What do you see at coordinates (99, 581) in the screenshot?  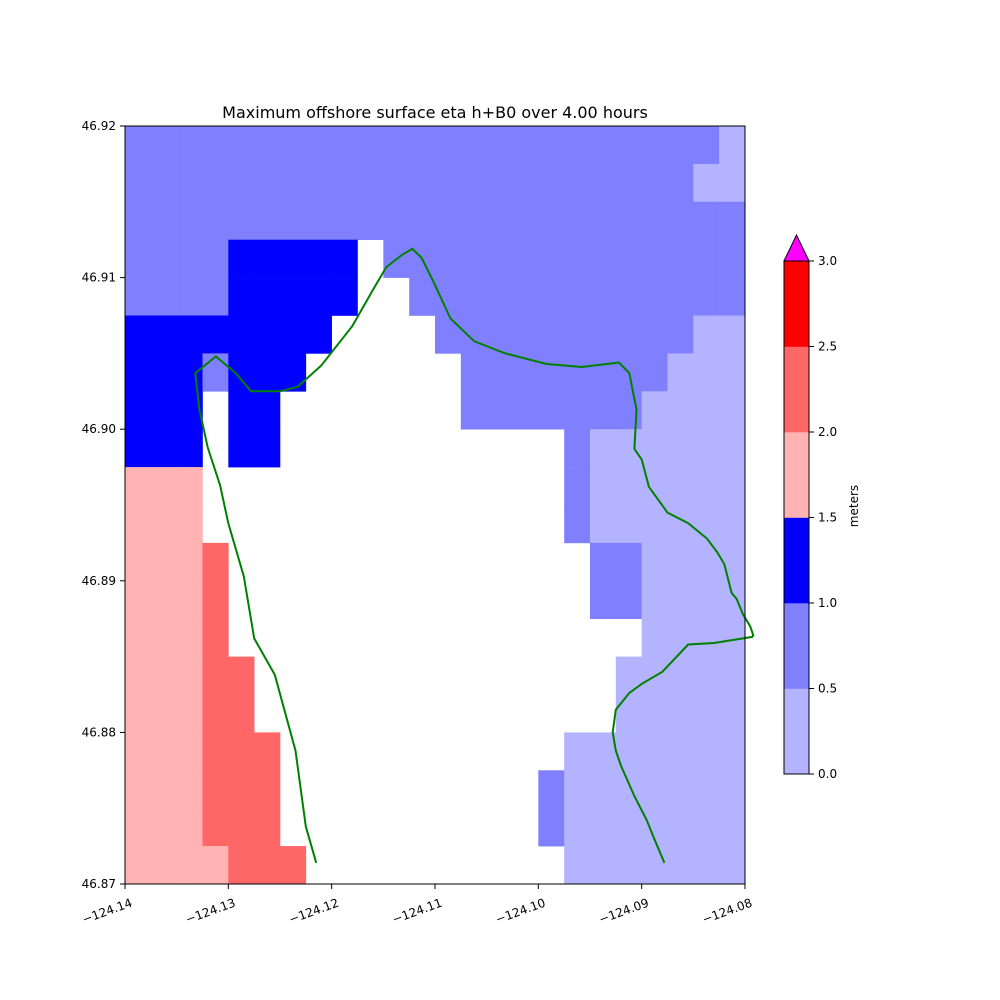 I see `y-tick-label: 46.89` at bounding box center [99, 581].